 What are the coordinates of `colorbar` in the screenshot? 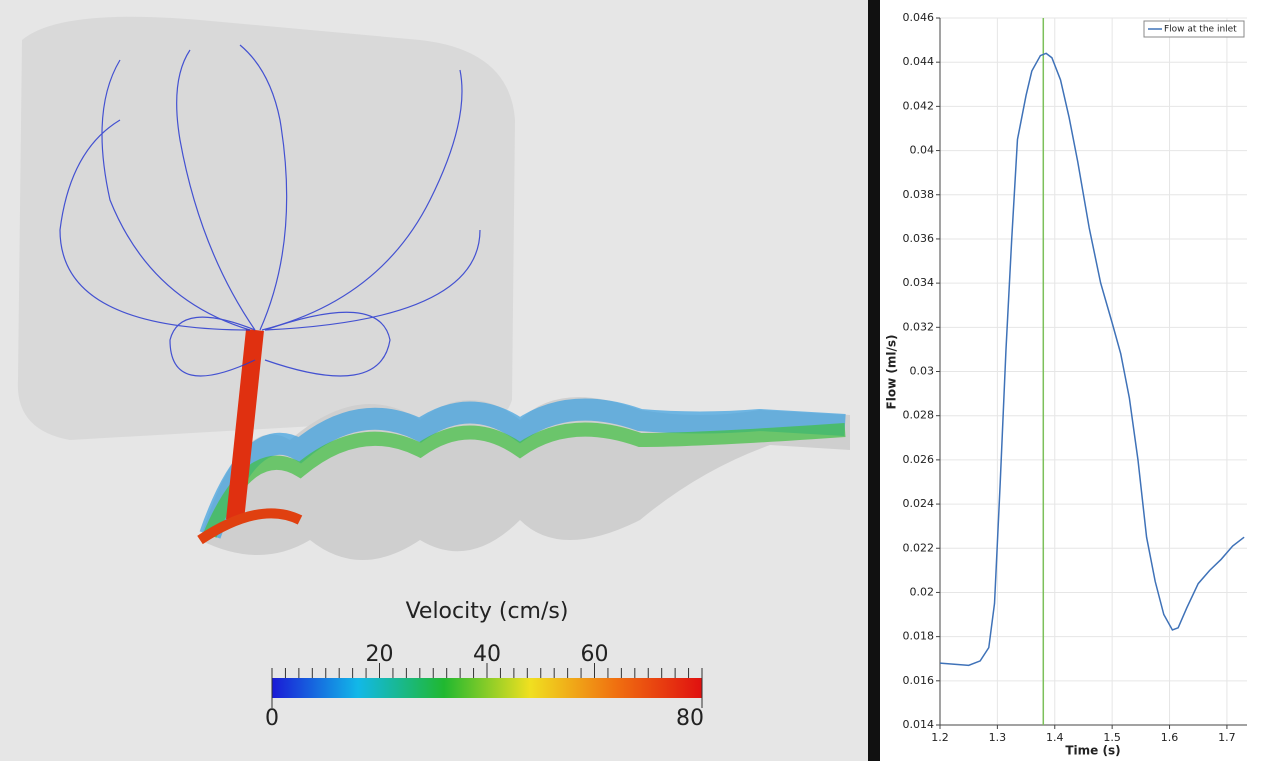 It's located at (487, 688).